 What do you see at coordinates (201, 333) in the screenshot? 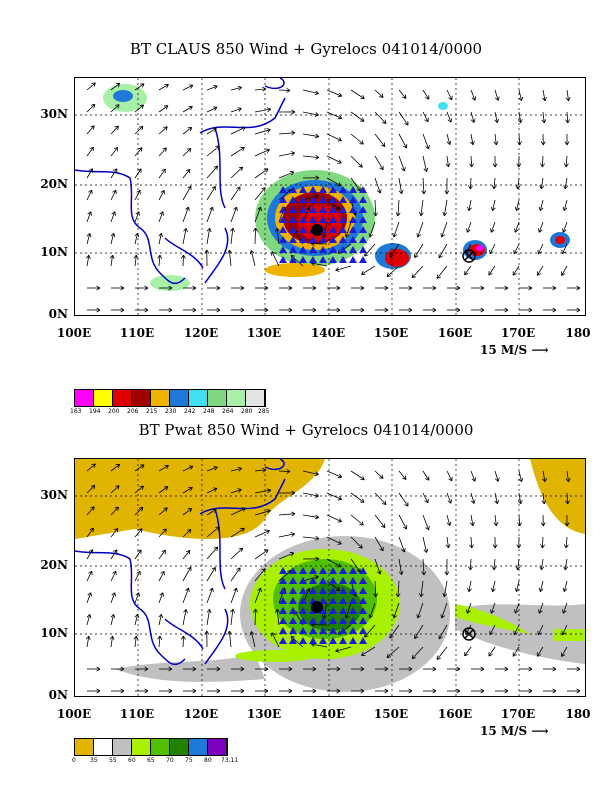
I see `lon-label-120e: 120E` at bounding box center [201, 333].